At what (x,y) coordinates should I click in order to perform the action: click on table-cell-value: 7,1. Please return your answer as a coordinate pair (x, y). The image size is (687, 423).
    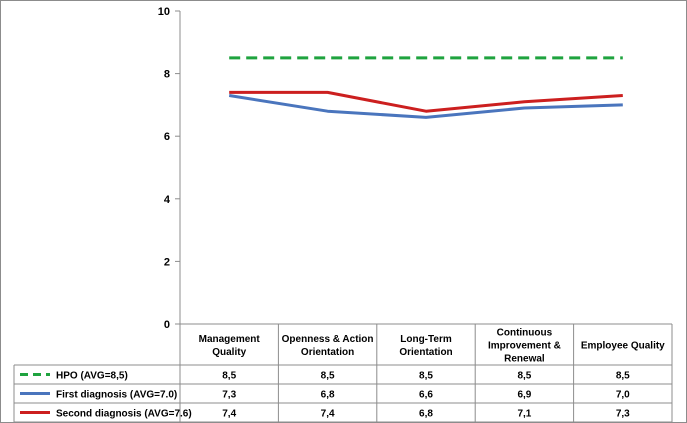
    Looking at the image, I should click on (524, 414).